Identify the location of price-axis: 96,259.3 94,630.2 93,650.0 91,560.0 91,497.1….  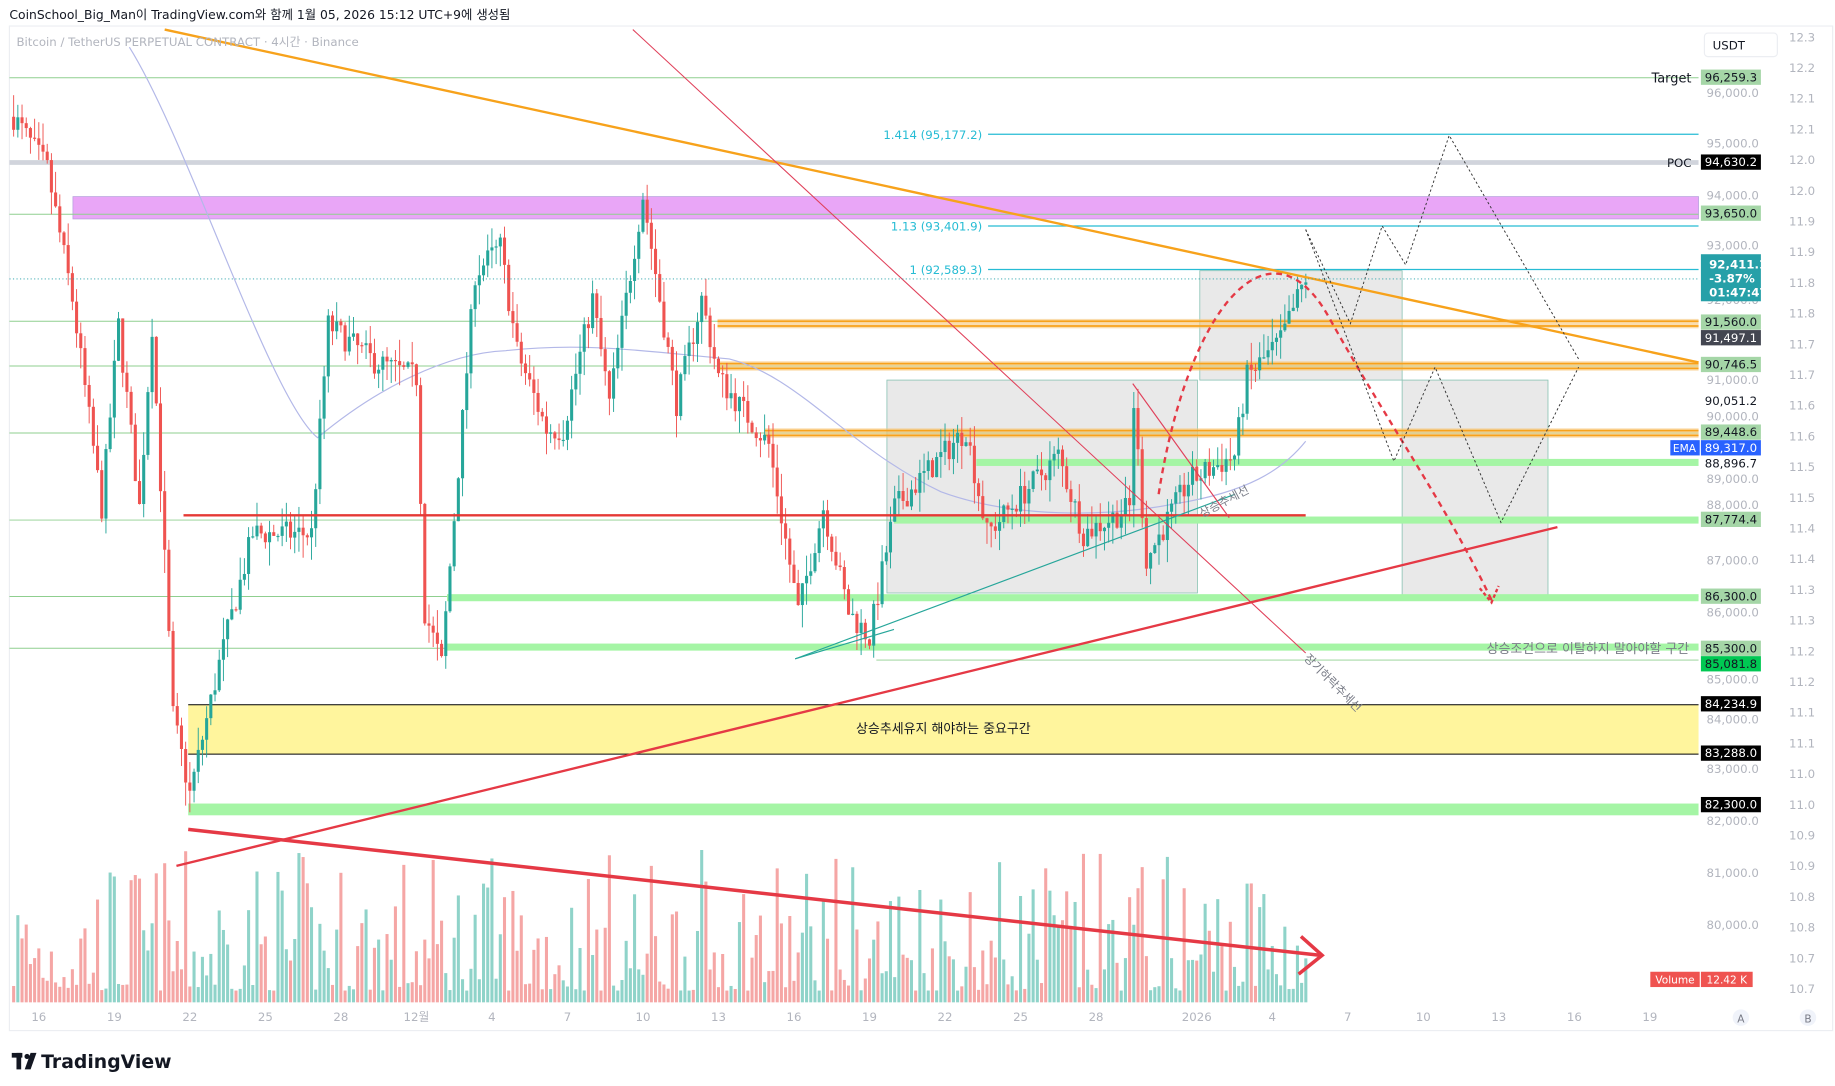
(1730, 501).